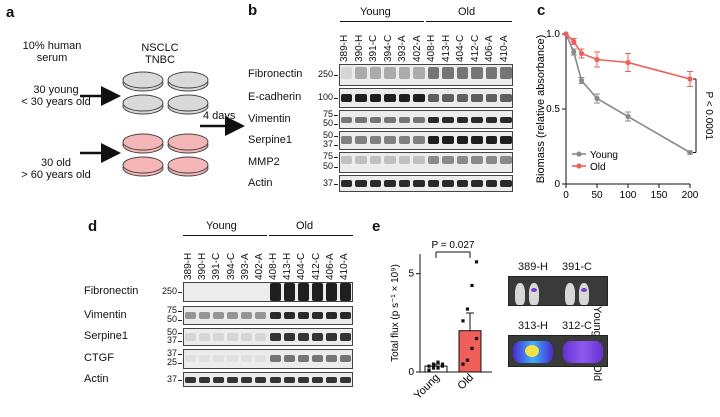 The image size is (720, 417). I want to click on young-dishes, so click(165, 93).